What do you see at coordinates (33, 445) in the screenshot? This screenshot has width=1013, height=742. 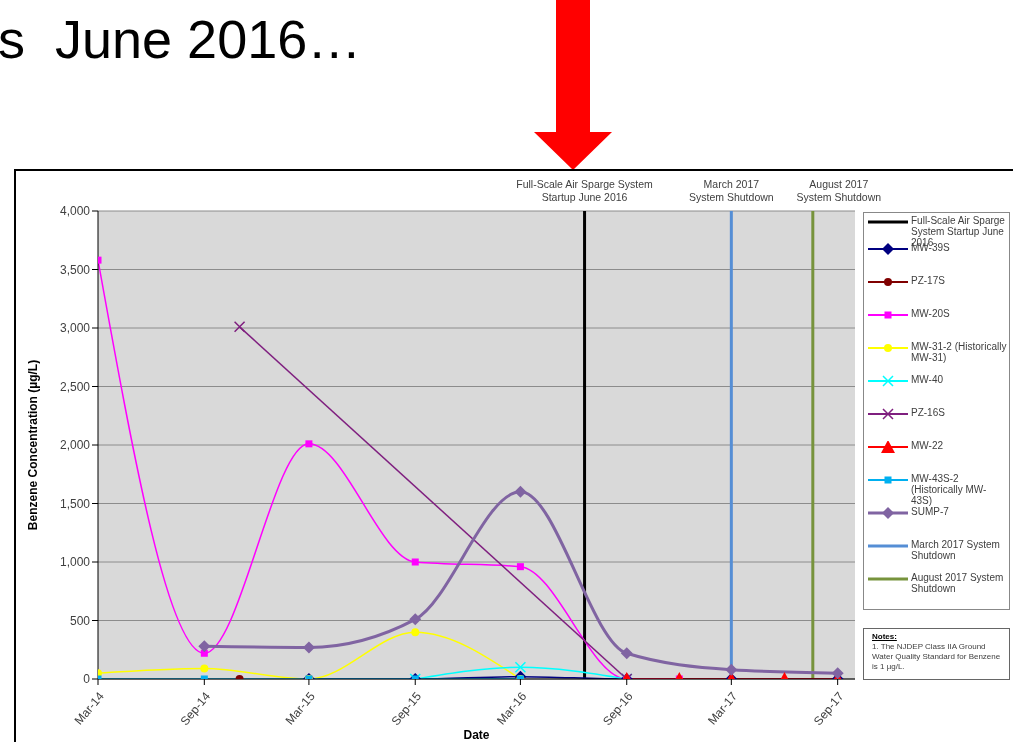 I see `y-axis-title: Benzene Concentration (µg/L)` at bounding box center [33, 445].